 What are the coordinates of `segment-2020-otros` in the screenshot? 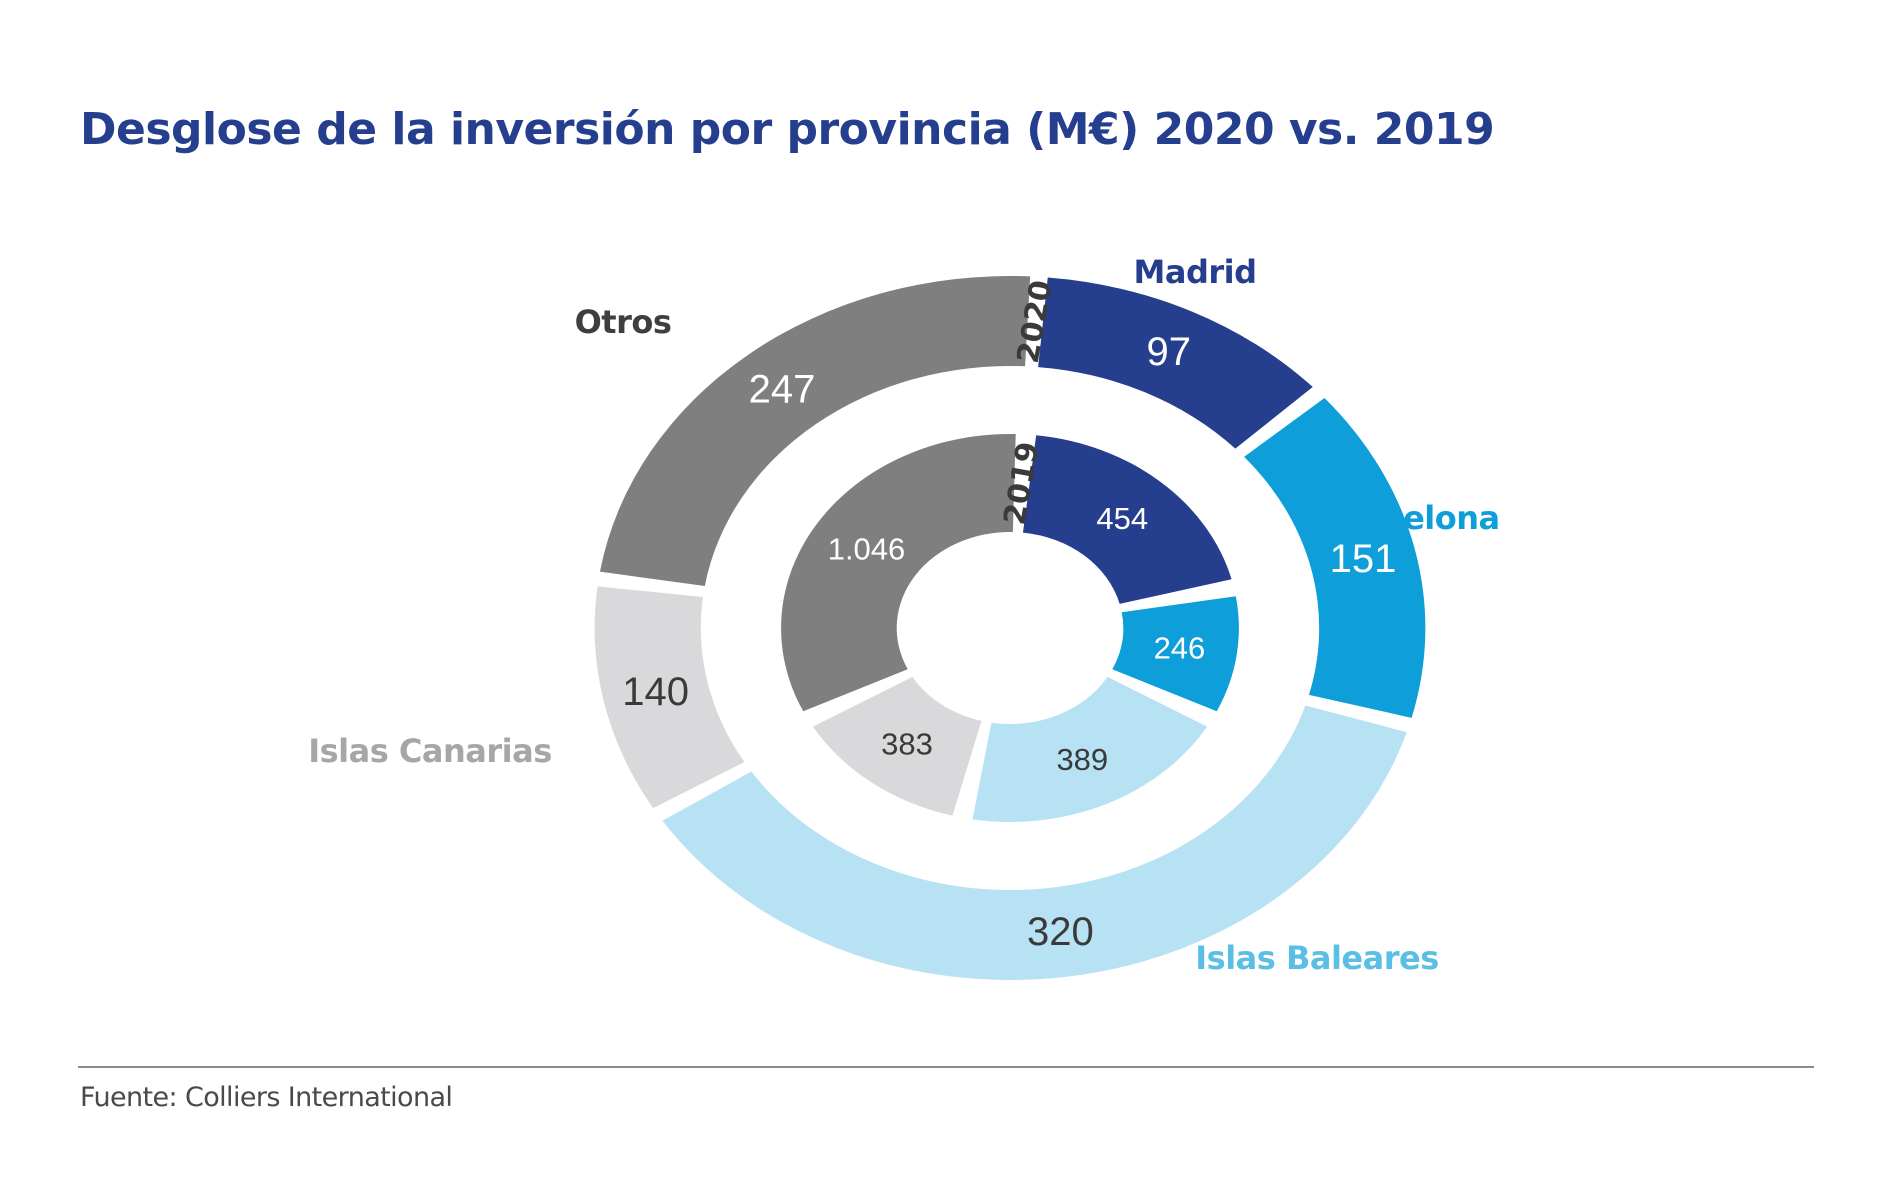 It's located at (815, 431).